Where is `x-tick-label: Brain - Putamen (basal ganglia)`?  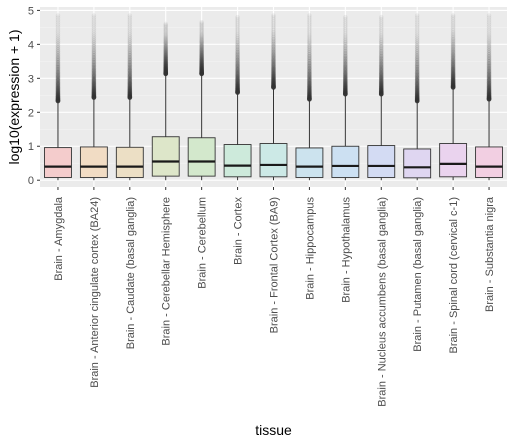
x-tick-label: Brain - Putamen (basal ganglia) is located at coordinates (418, 274).